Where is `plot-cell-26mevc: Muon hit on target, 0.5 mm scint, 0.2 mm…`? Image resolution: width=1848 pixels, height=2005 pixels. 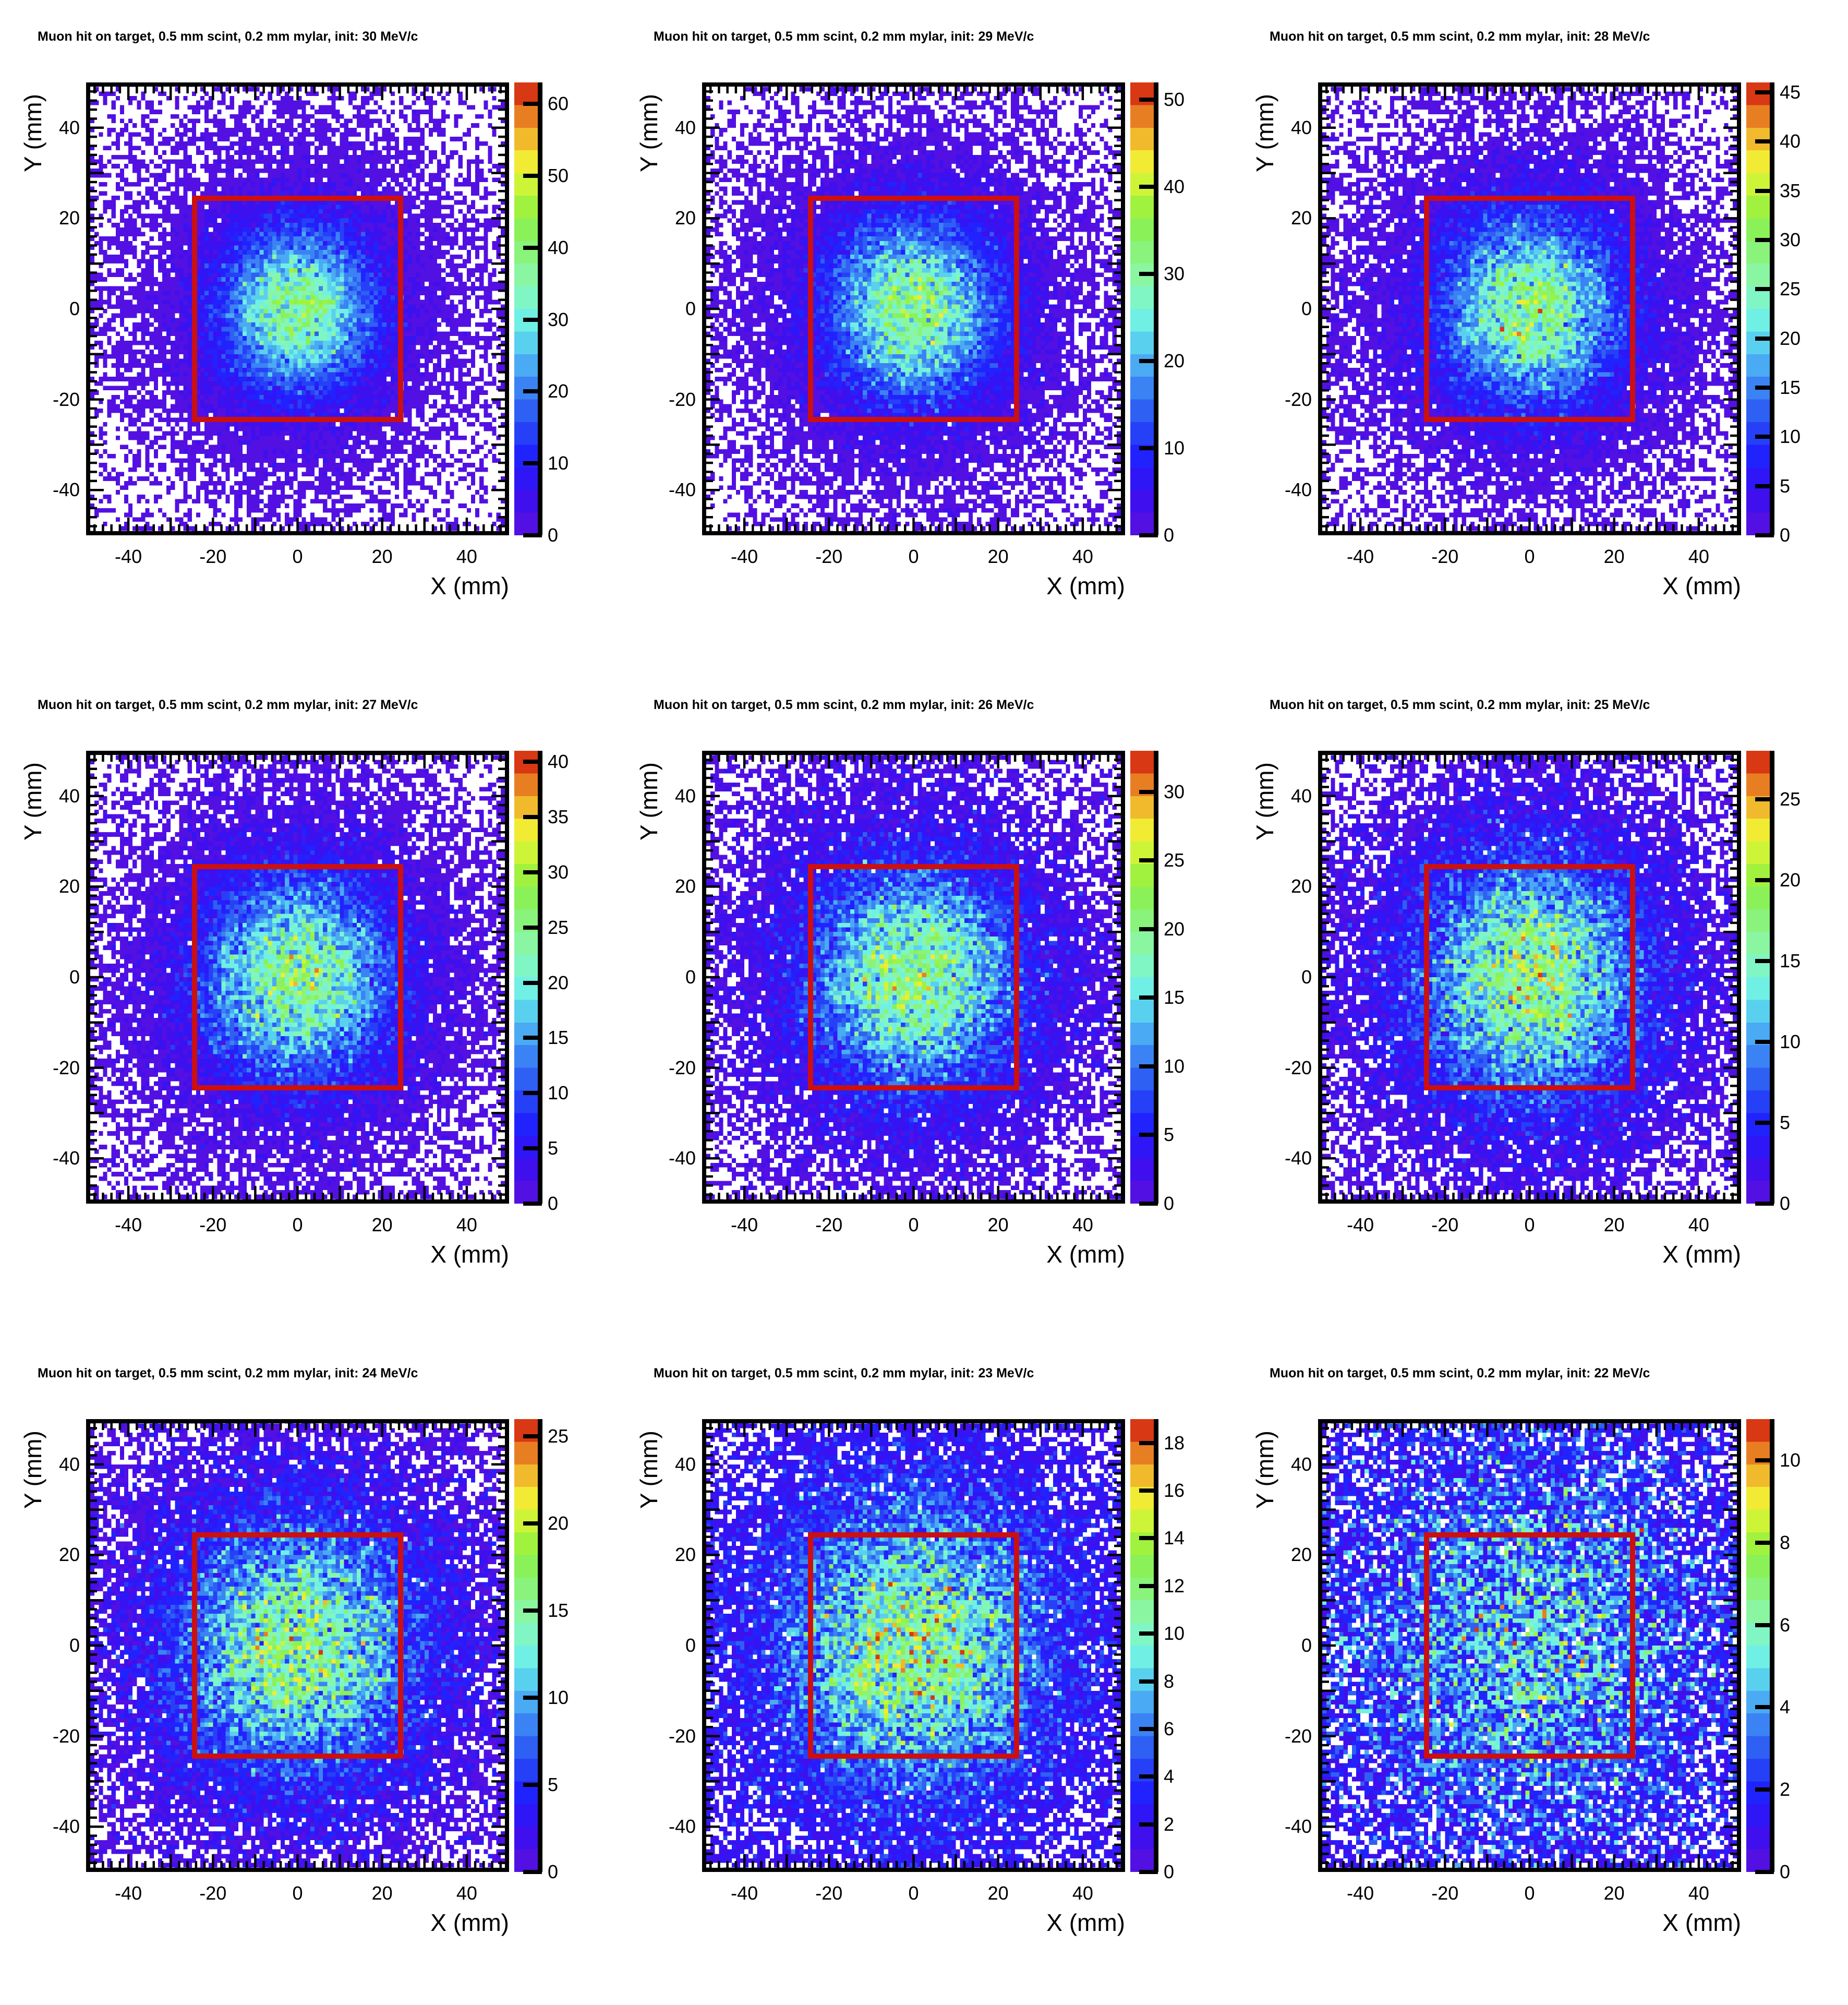
plot-cell-26mevc: Muon hit on target, 0.5 mm scint, 0.2 mm… is located at coordinates (924, 1002).